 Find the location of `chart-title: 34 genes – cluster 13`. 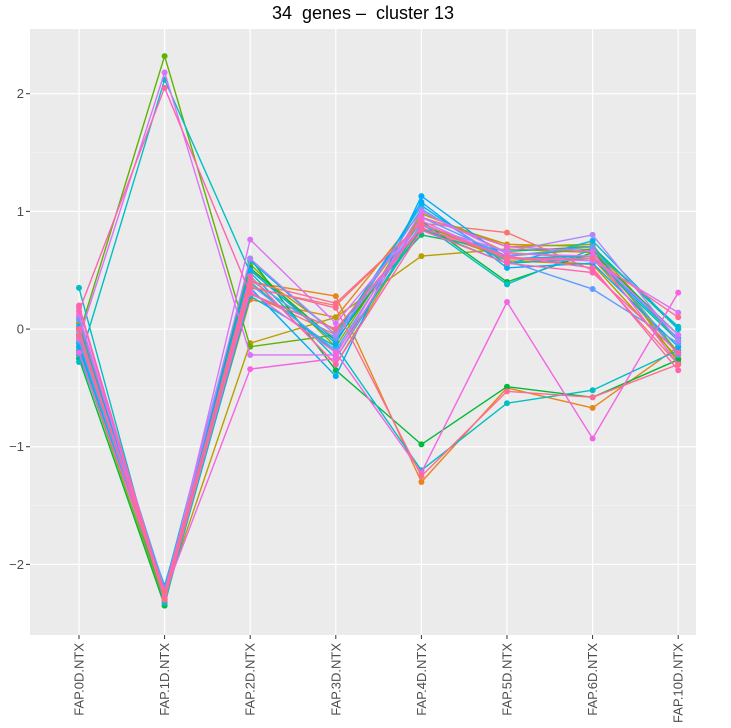

chart-title: 34 genes – cluster 13 is located at coordinates (363, 13).